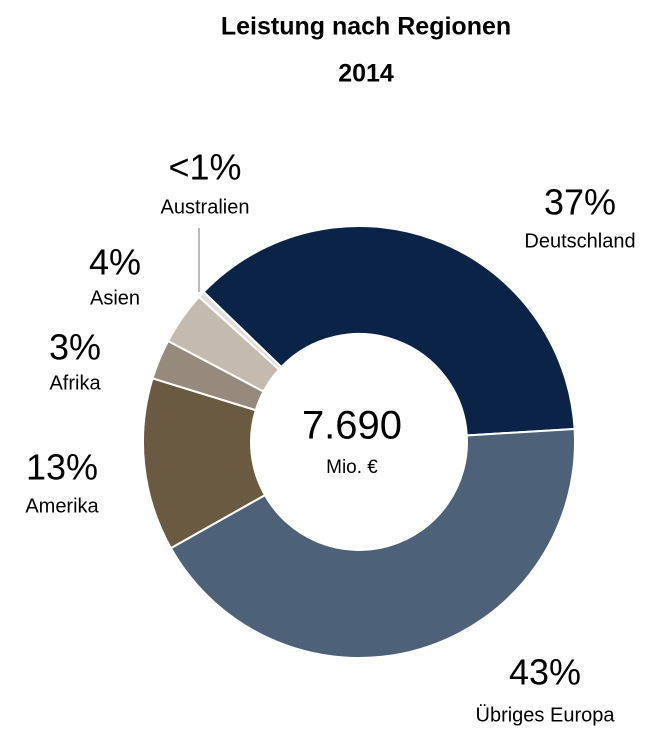  What do you see at coordinates (546, 715) in the screenshot?
I see `category-label: Übriges Europa` at bounding box center [546, 715].